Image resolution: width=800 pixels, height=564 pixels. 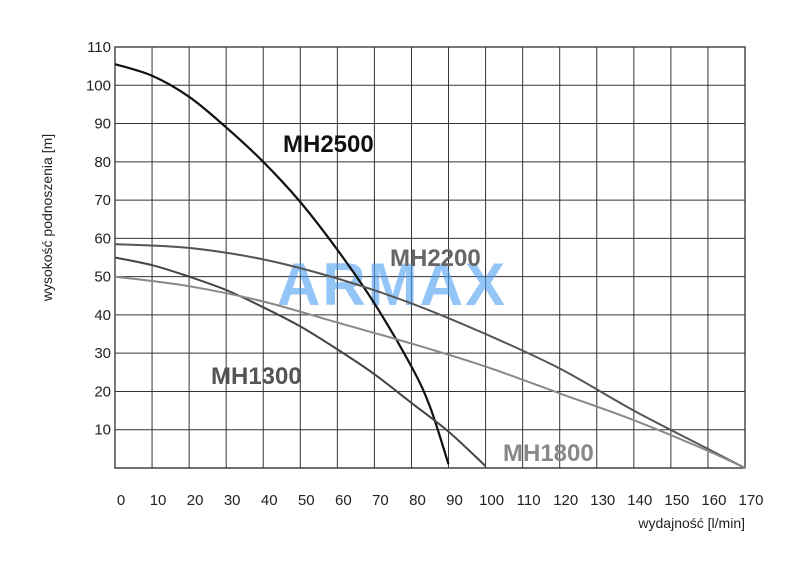 I want to click on y-tick-label: 30, so click(x=102, y=353).